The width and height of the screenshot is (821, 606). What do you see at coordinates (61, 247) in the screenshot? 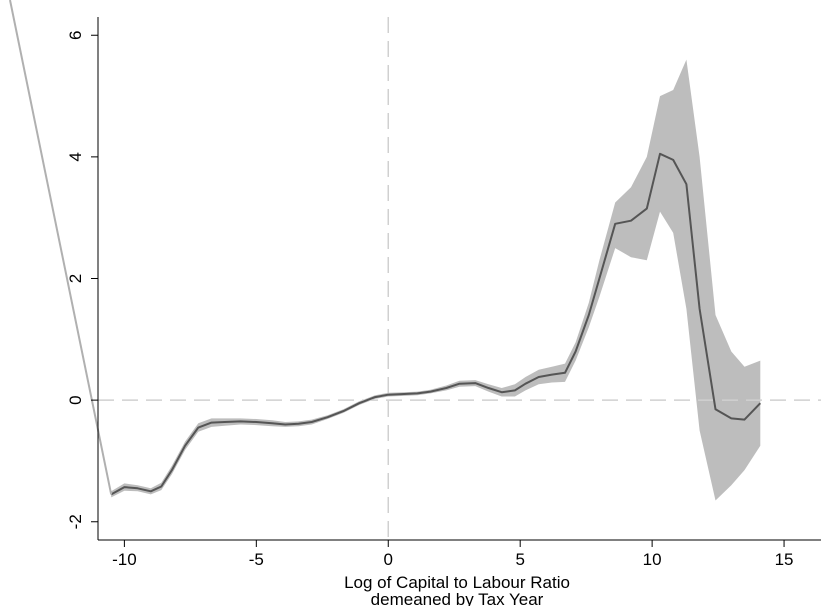
I see `left-edge-line` at bounding box center [61, 247].